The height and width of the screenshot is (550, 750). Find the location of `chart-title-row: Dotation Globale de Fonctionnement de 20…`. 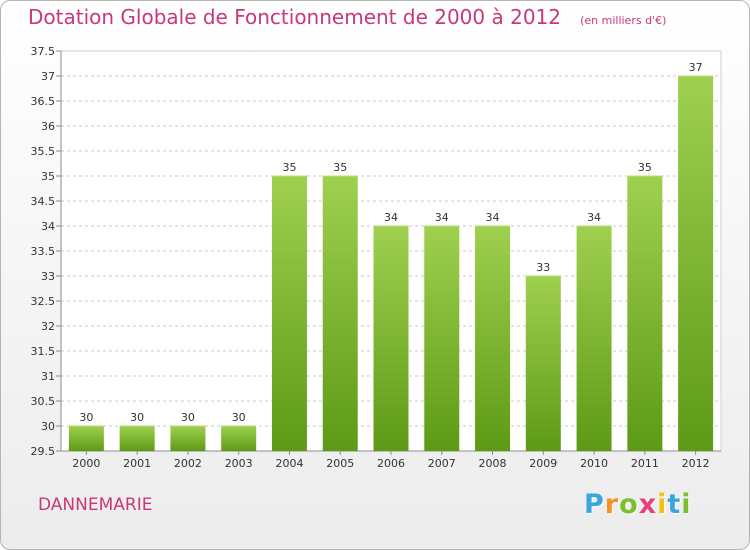

chart-title-row: Dotation Globale de Fonctionnement de 20… is located at coordinates (347, 17).